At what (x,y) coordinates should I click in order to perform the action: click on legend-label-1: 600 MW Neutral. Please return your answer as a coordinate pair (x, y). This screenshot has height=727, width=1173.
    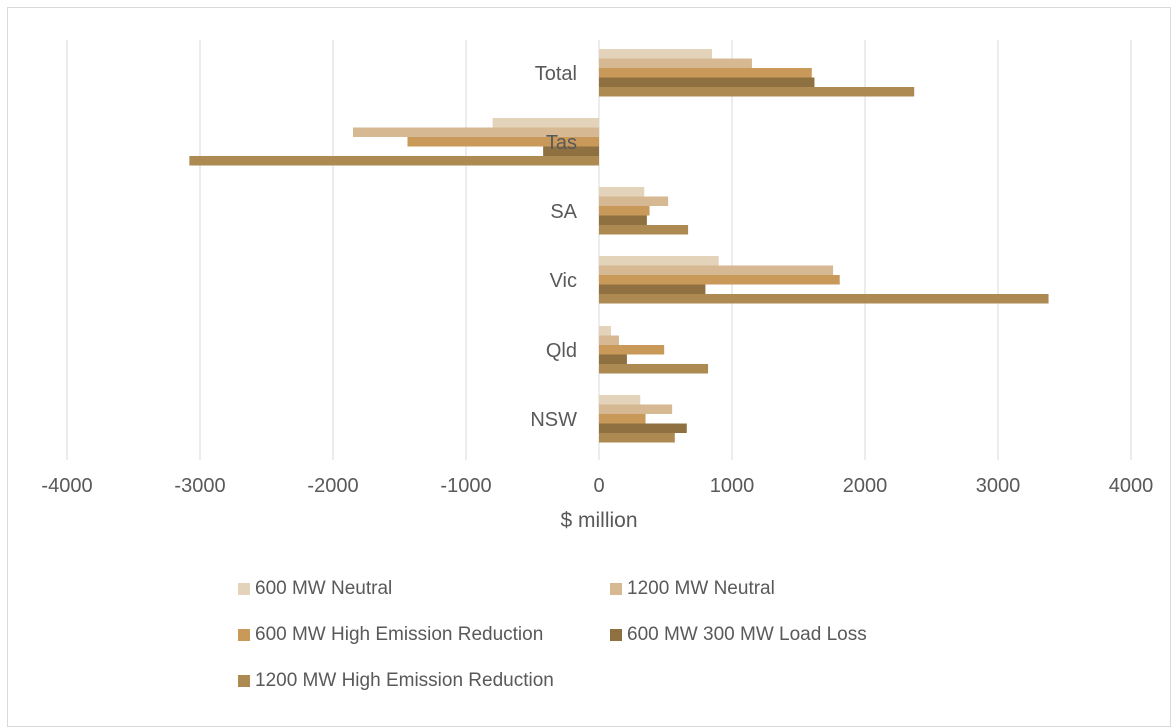
    Looking at the image, I should click on (323, 588).